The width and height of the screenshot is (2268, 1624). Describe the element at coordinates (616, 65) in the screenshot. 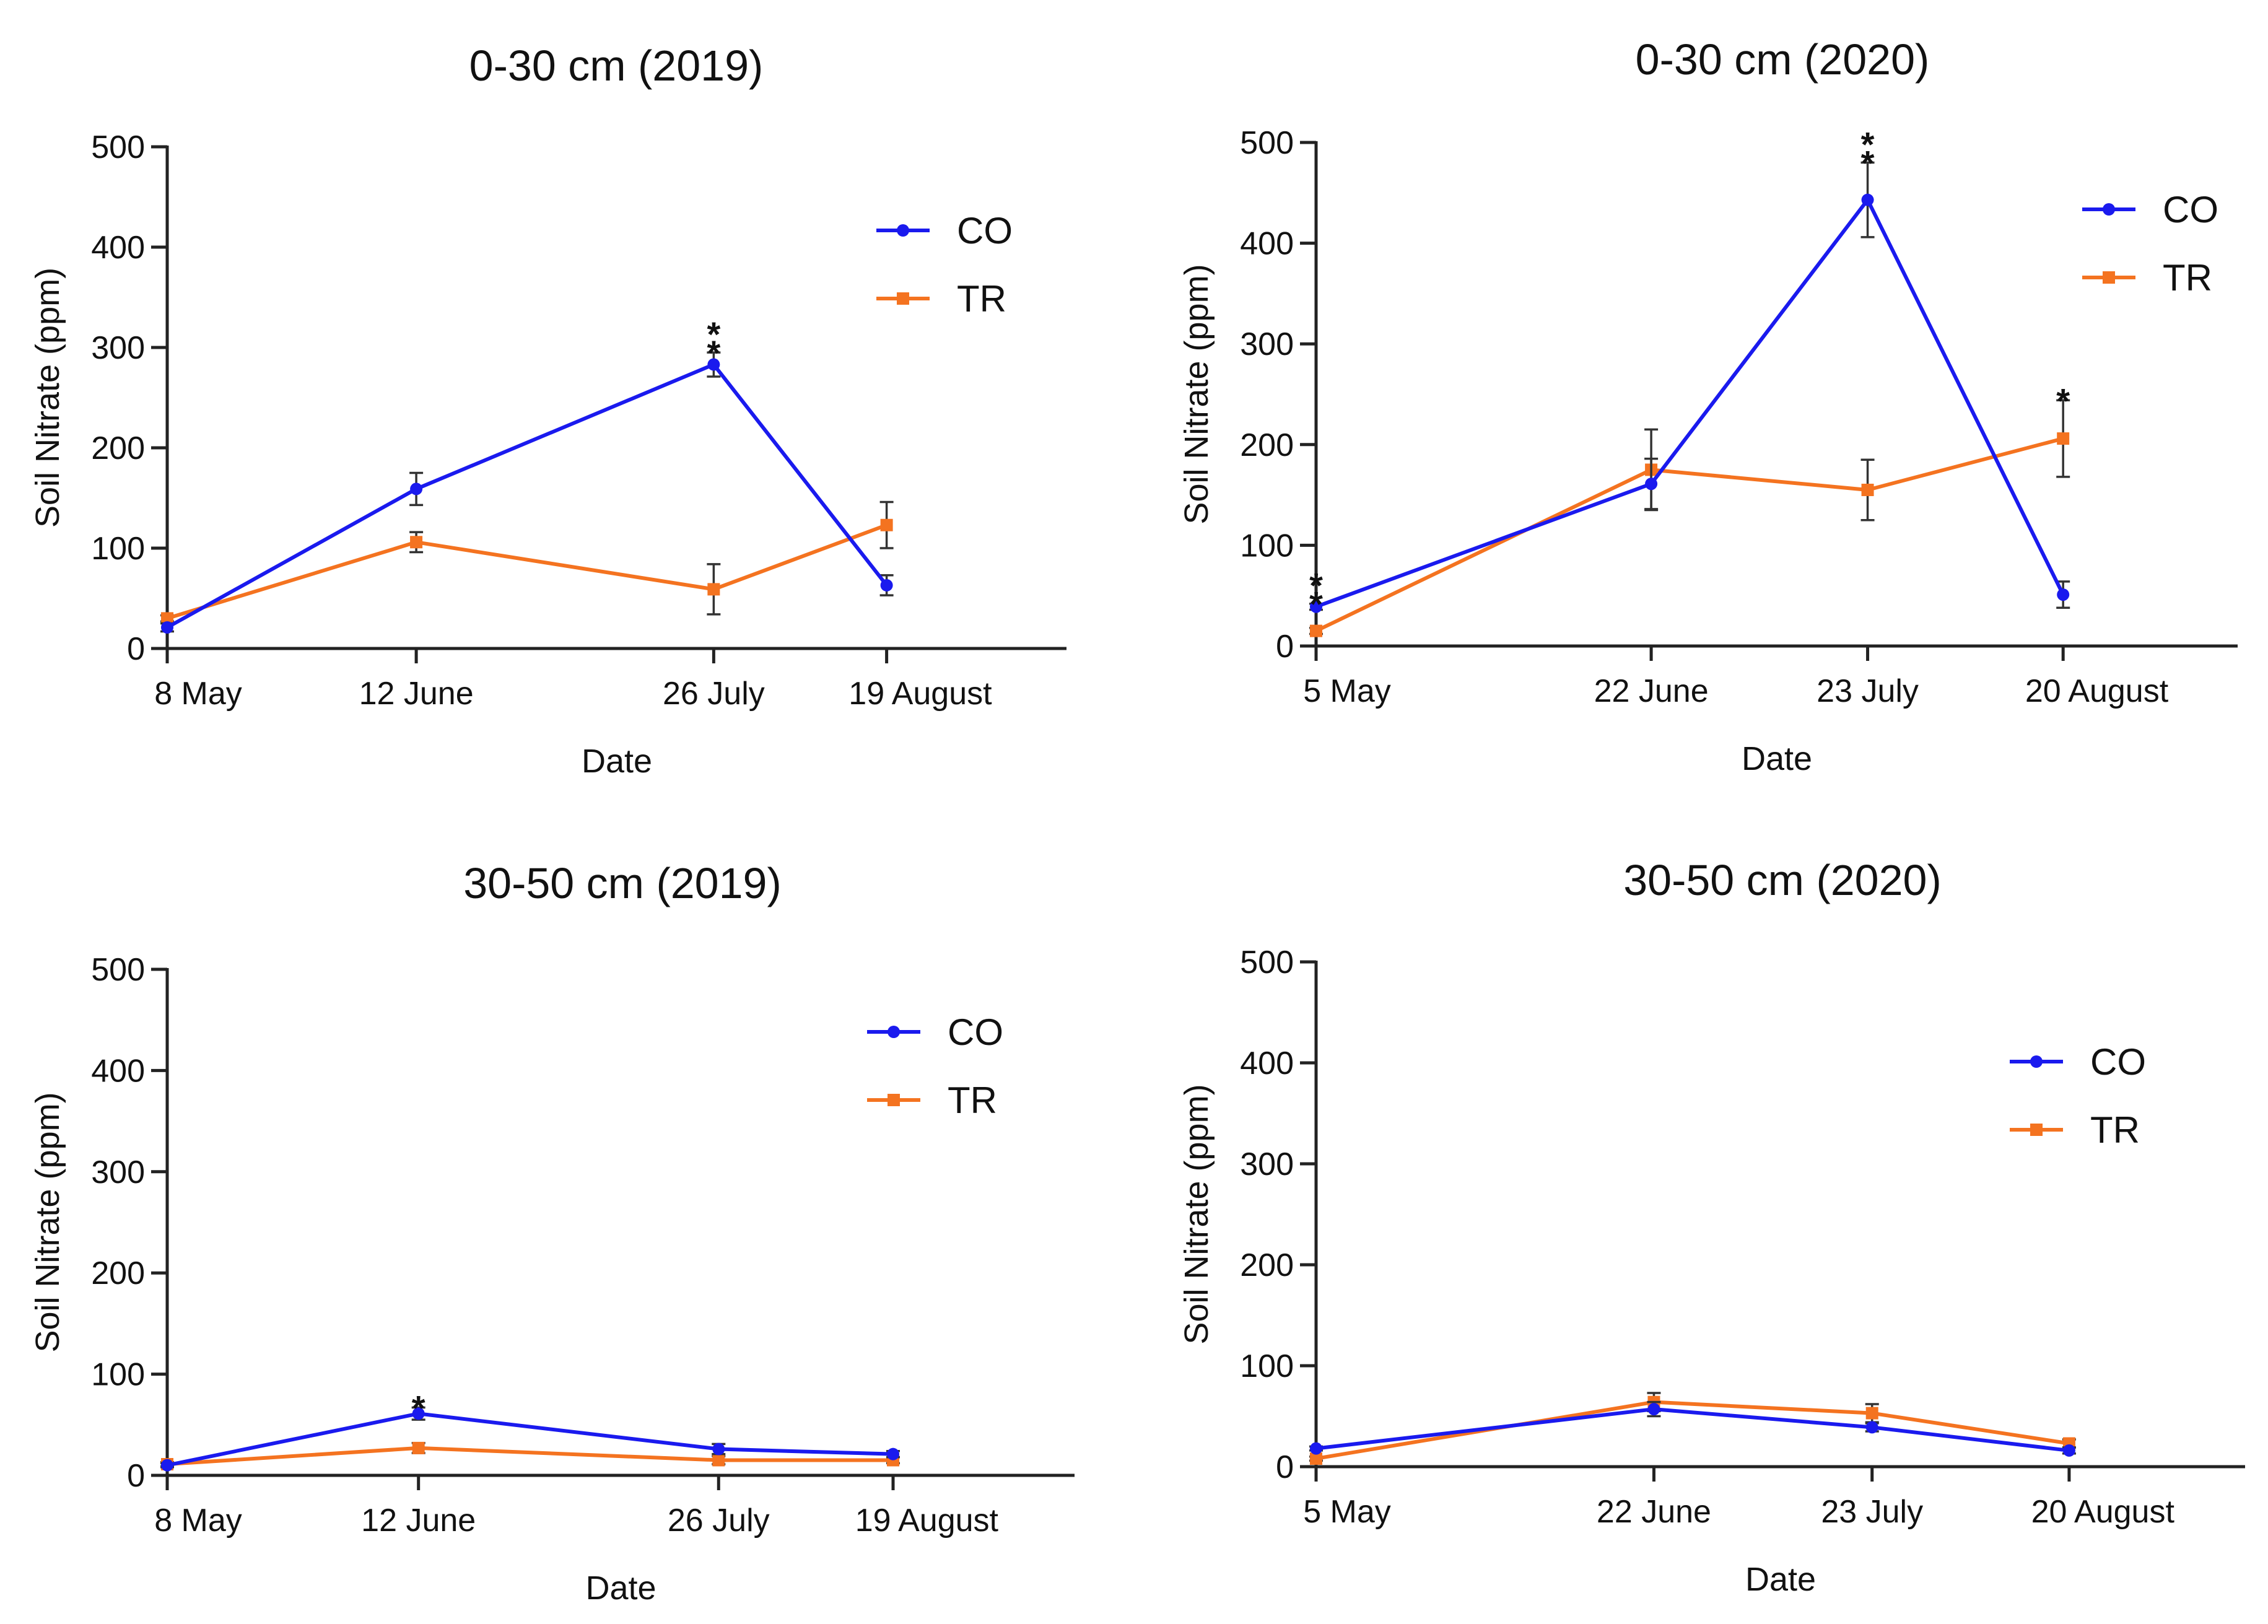

I see `chart-title: 0-30 cm (2019)` at that location.